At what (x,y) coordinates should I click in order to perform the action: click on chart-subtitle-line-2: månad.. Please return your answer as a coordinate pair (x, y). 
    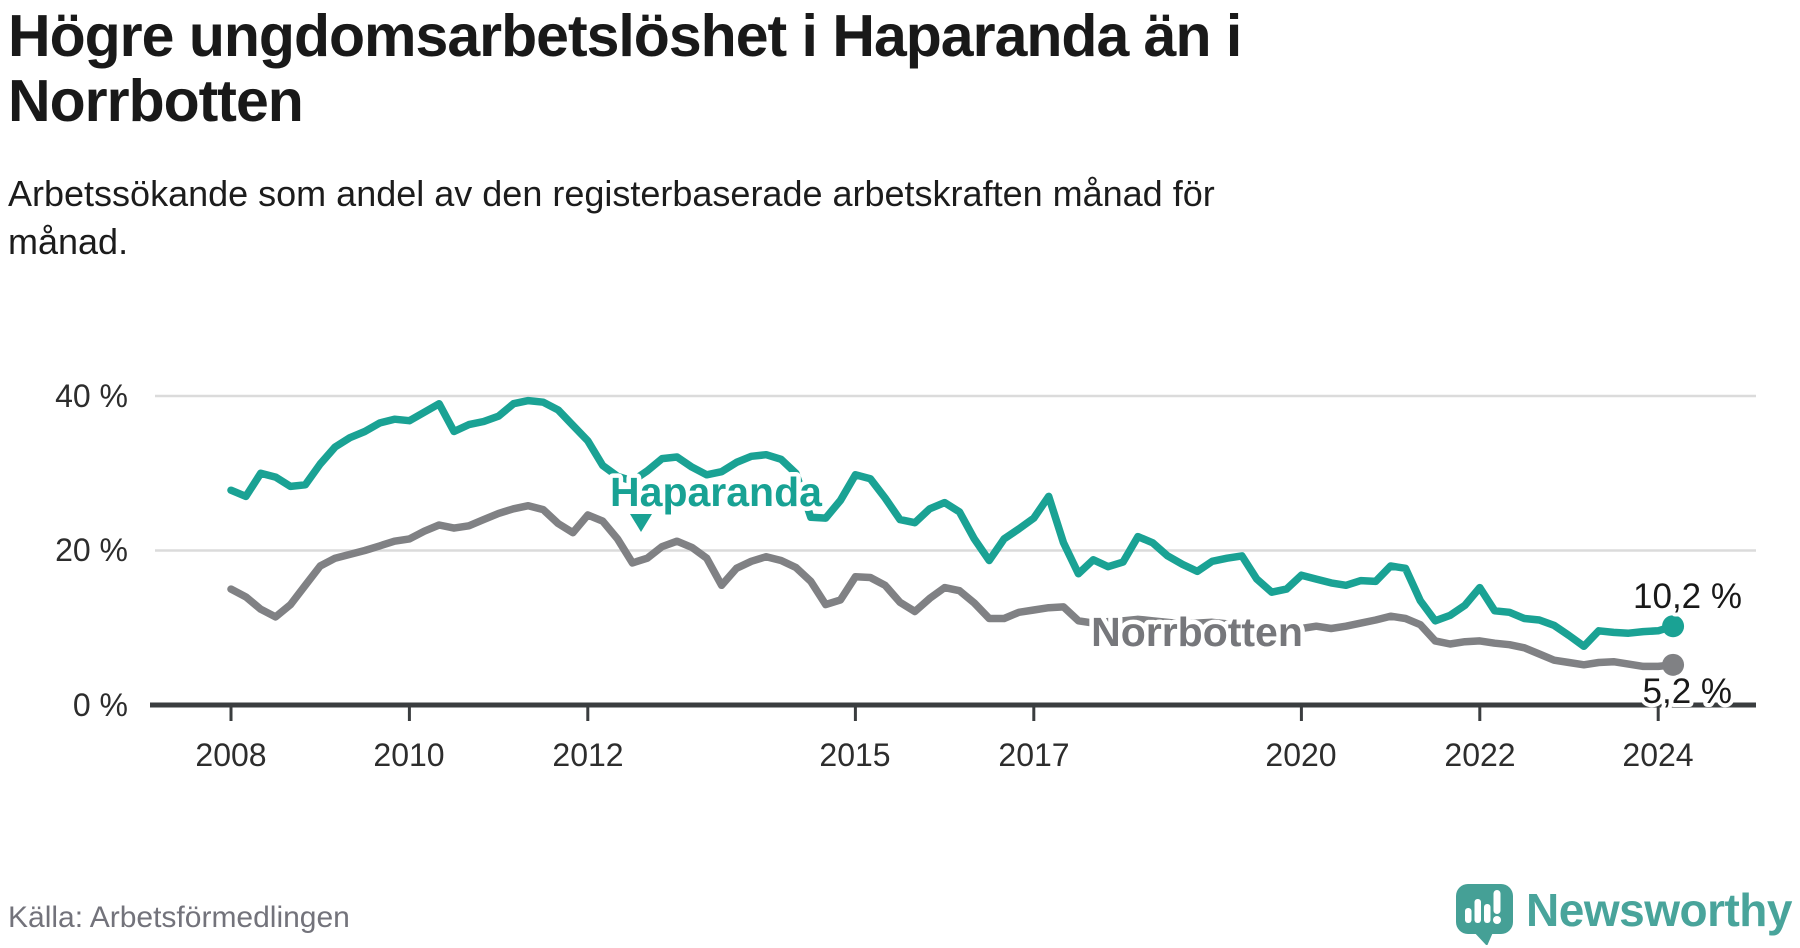
    Looking at the image, I should click on (68, 241).